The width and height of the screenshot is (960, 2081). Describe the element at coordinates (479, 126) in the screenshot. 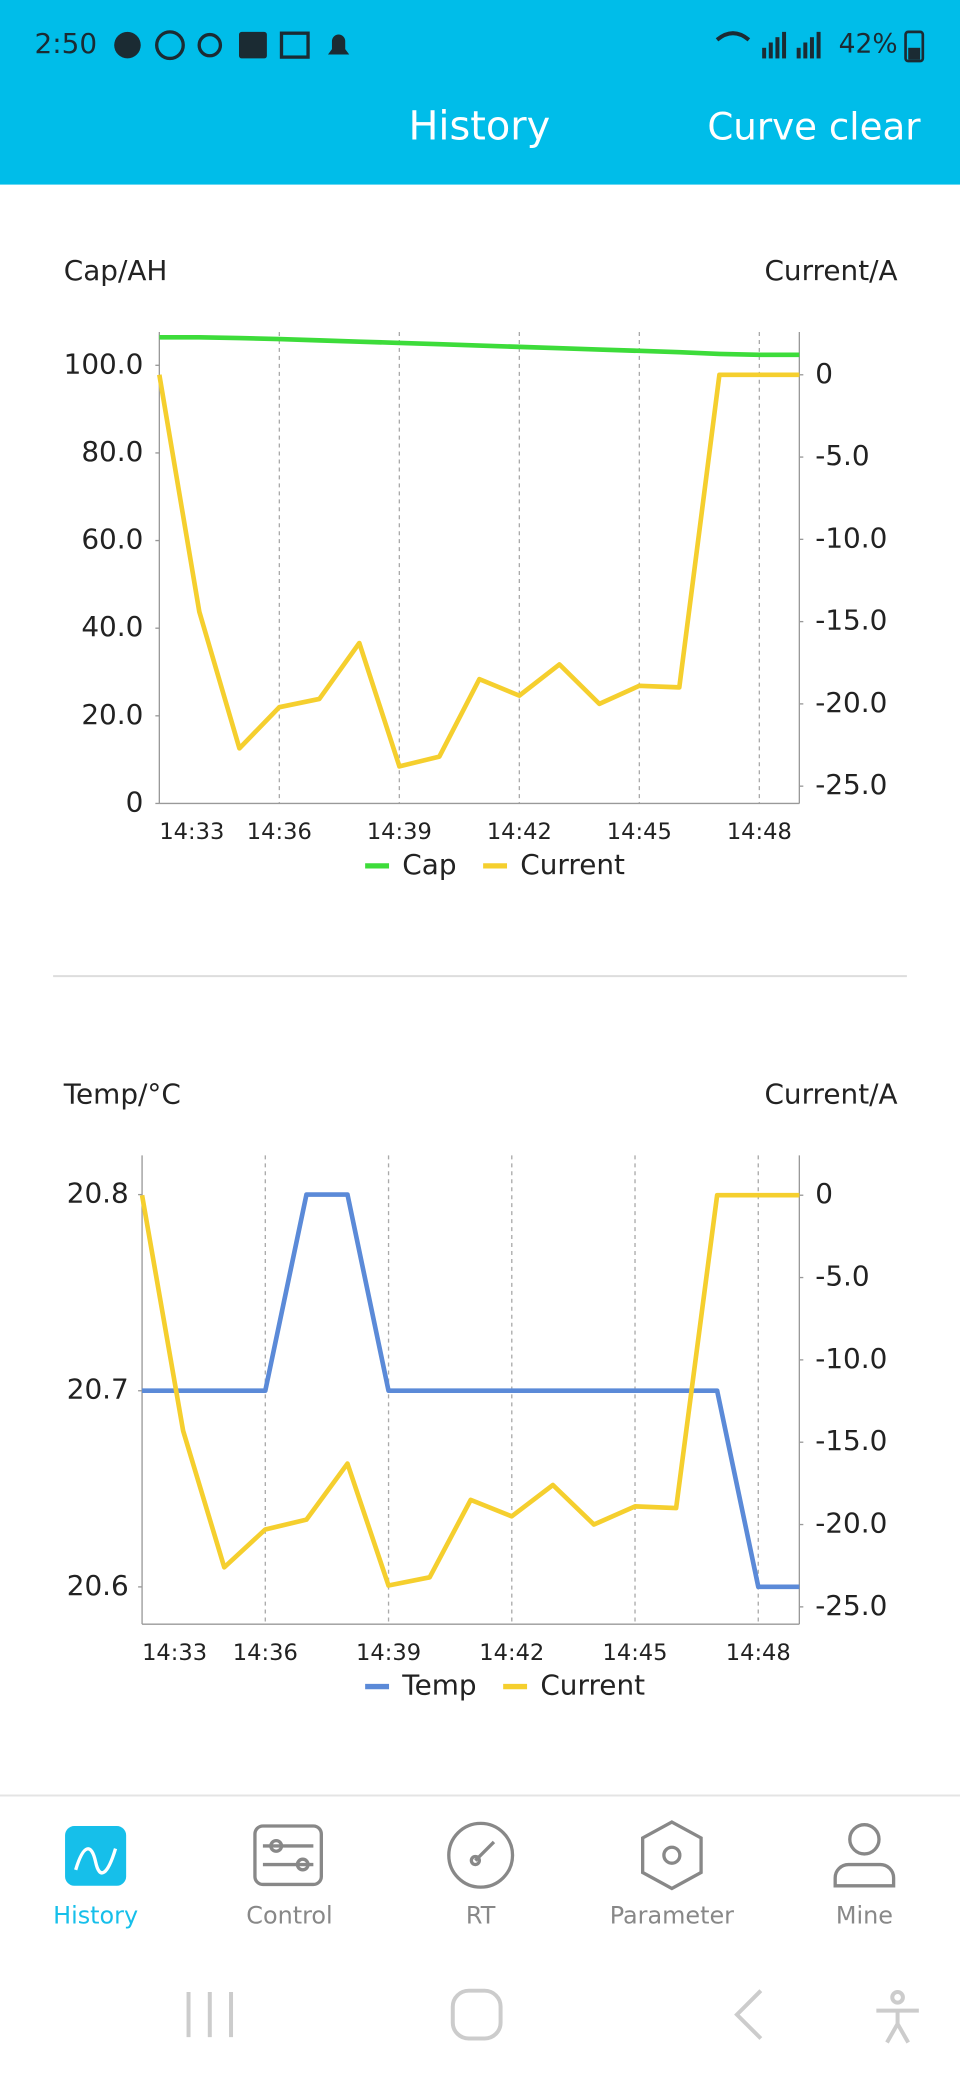

I see `header-title: History` at that location.